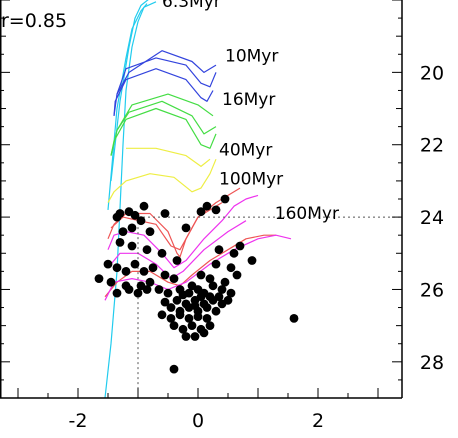 This screenshot has width=458, height=438. I want to click on x-tick-label: -2, so click(78, 421).